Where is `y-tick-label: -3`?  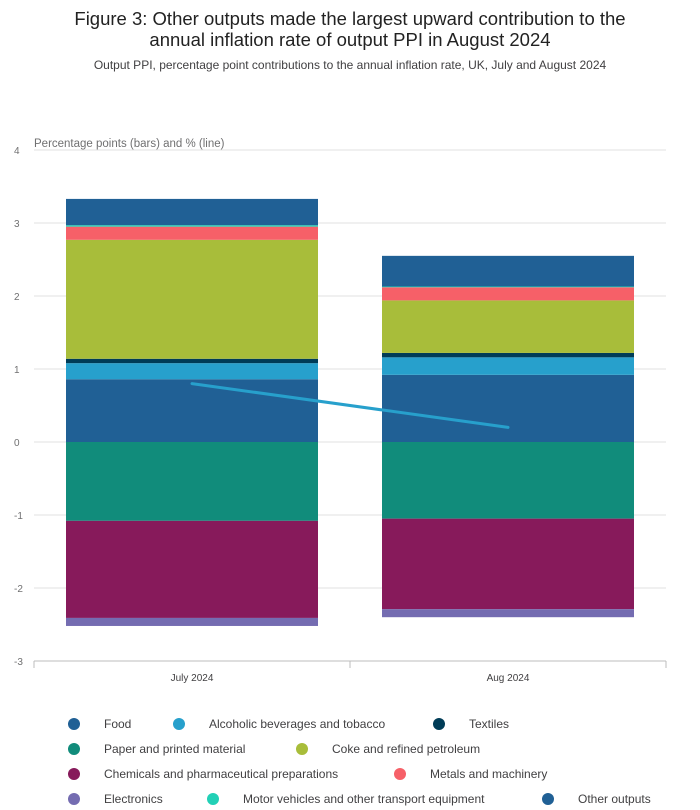
y-tick-label: -3 is located at coordinates (18, 662).